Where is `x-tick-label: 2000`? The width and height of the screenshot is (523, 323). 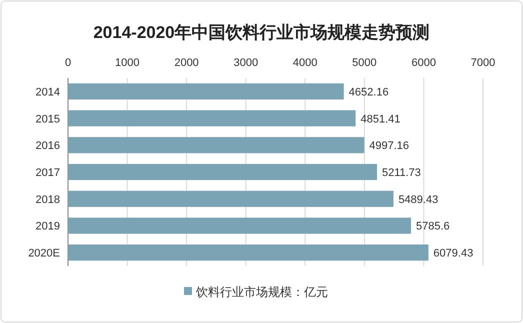 x-tick-label: 2000 is located at coordinates (186, 63).